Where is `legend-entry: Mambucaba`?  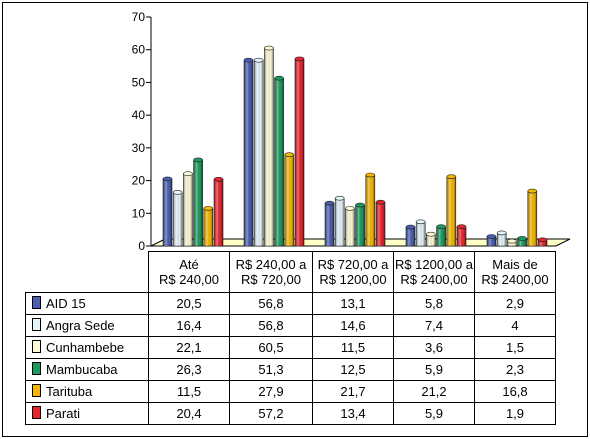
legend-entry: Mambucaba is located at coordinates (87, 369).